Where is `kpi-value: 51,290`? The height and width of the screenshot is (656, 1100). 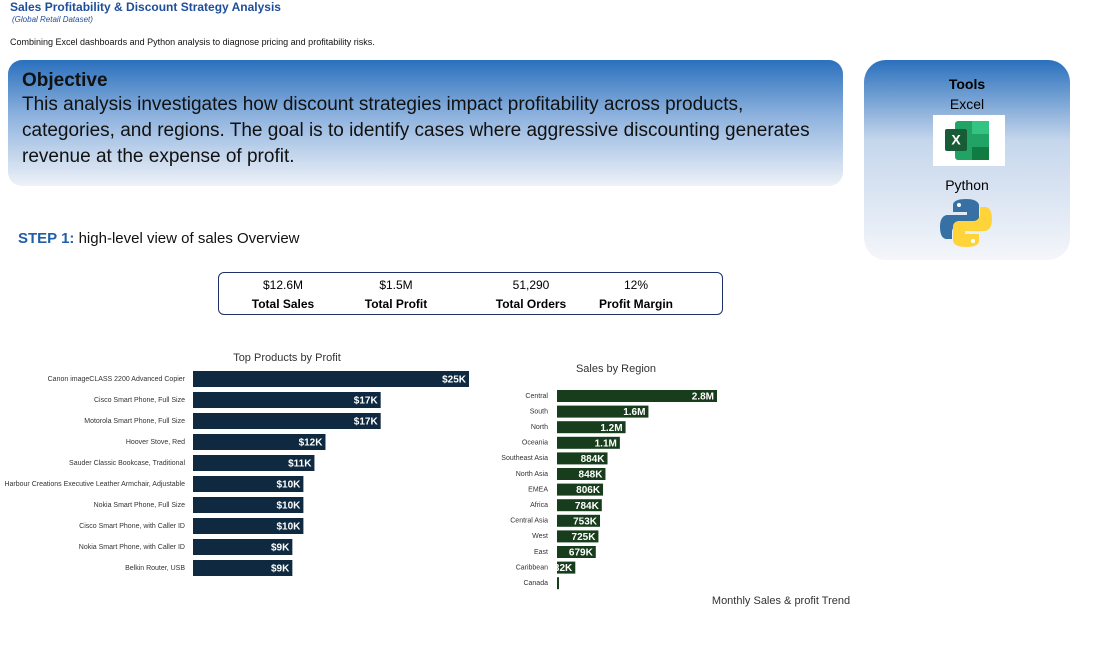
kpi-value: 51,290 is located at coordinates (531, 285).